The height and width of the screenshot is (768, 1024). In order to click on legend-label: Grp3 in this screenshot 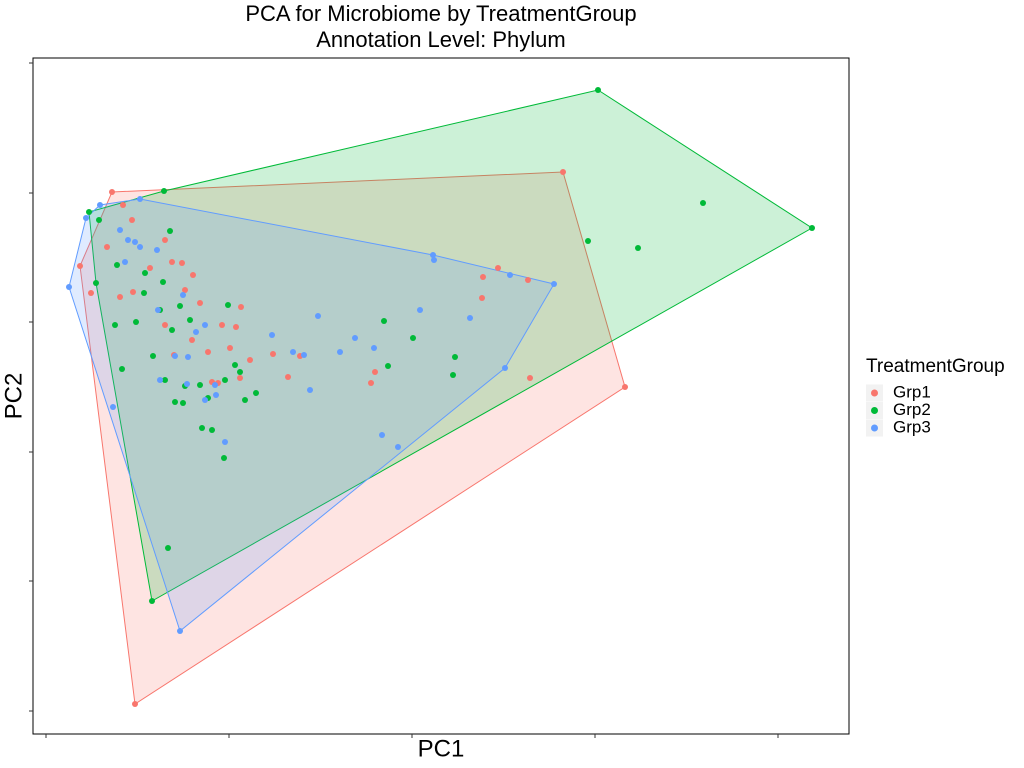, I will do `click(912, 426)`.